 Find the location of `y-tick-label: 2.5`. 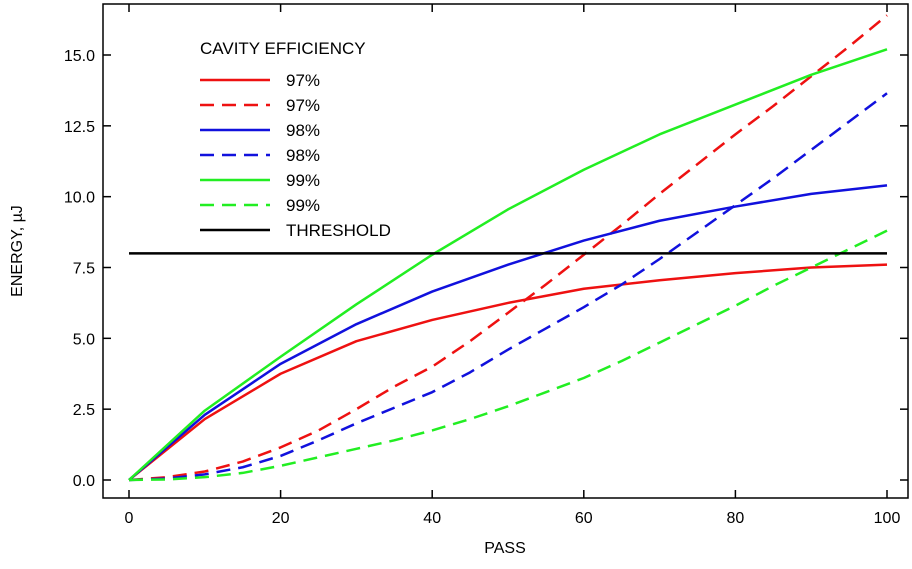

y-tick-label: 2.5 is located at coordinates (84, 410).